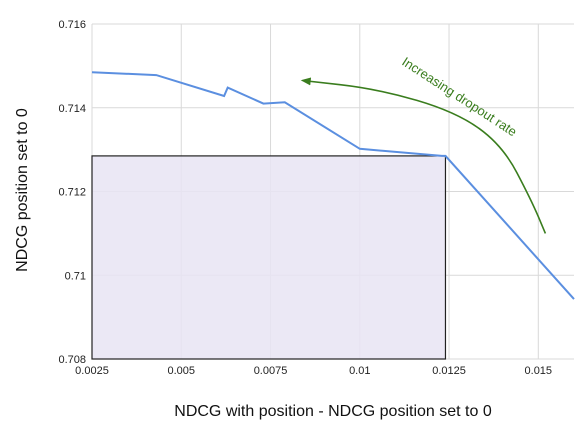 The height and width of the screenshot is (432, 578). Describe the element at coordinates (313, 371) in the screenshot. I see `x-tick-labels: 0.0025 0.005 0.0075 0.01 0.0125 0.015` at that location.